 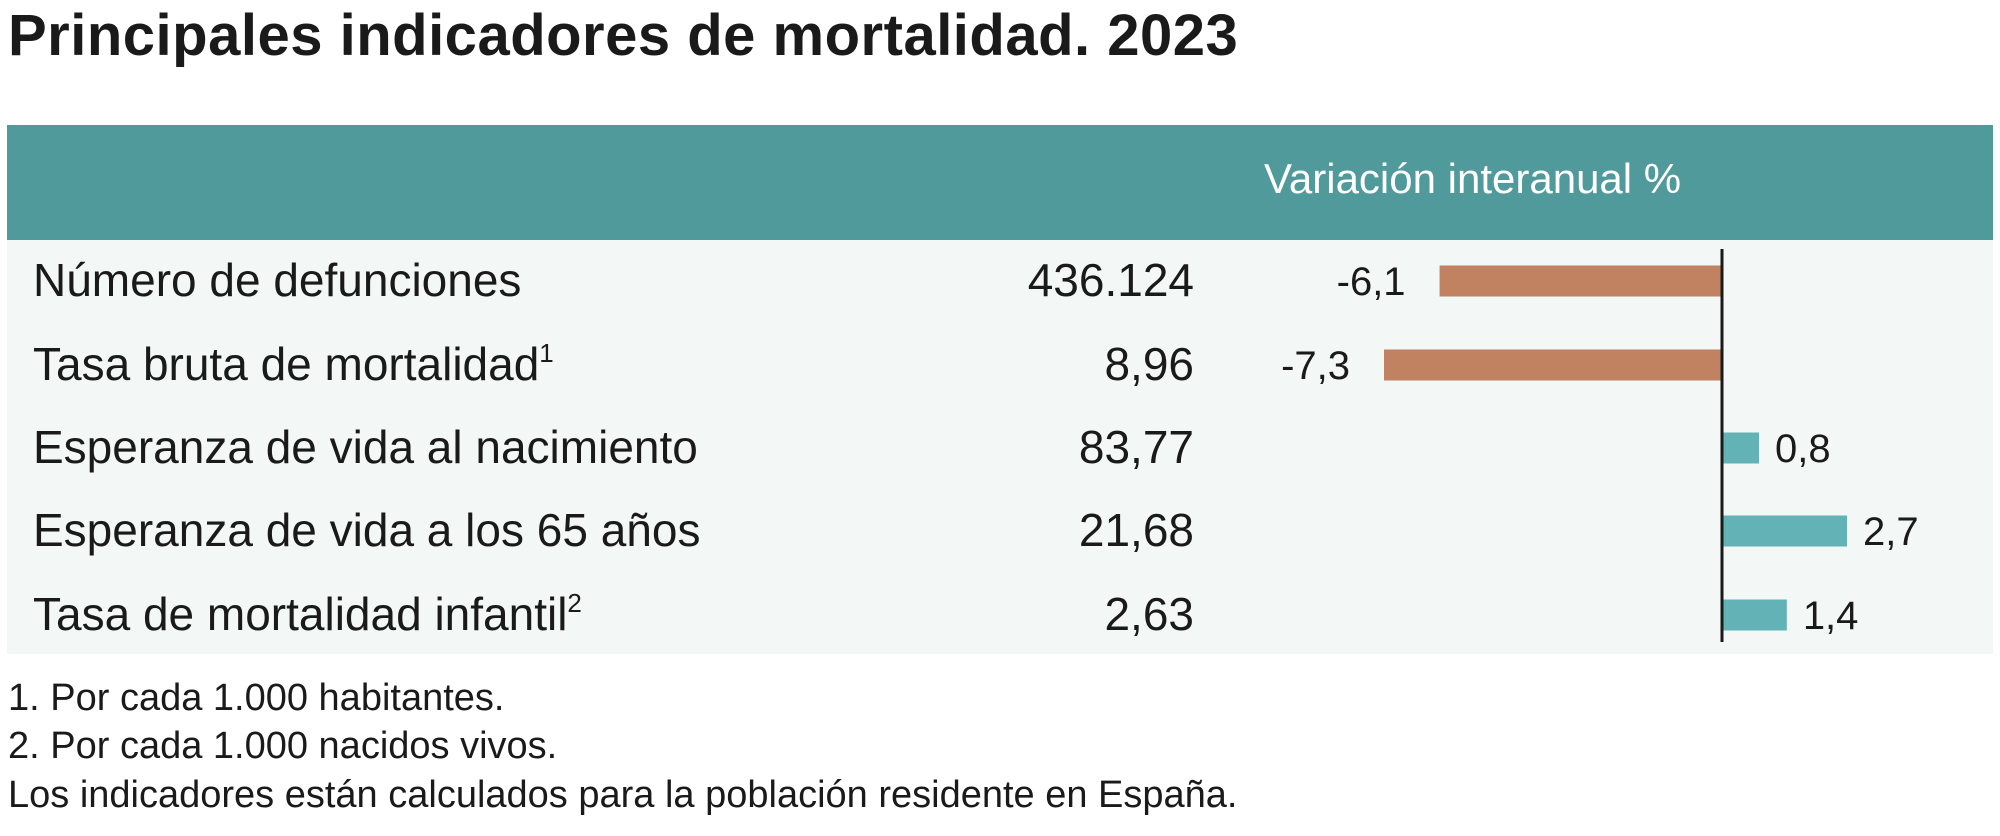 I want to click on row-label-mortalidad-infantil: Tasa de mortalidad infantil2, so click(x=307, y=614).